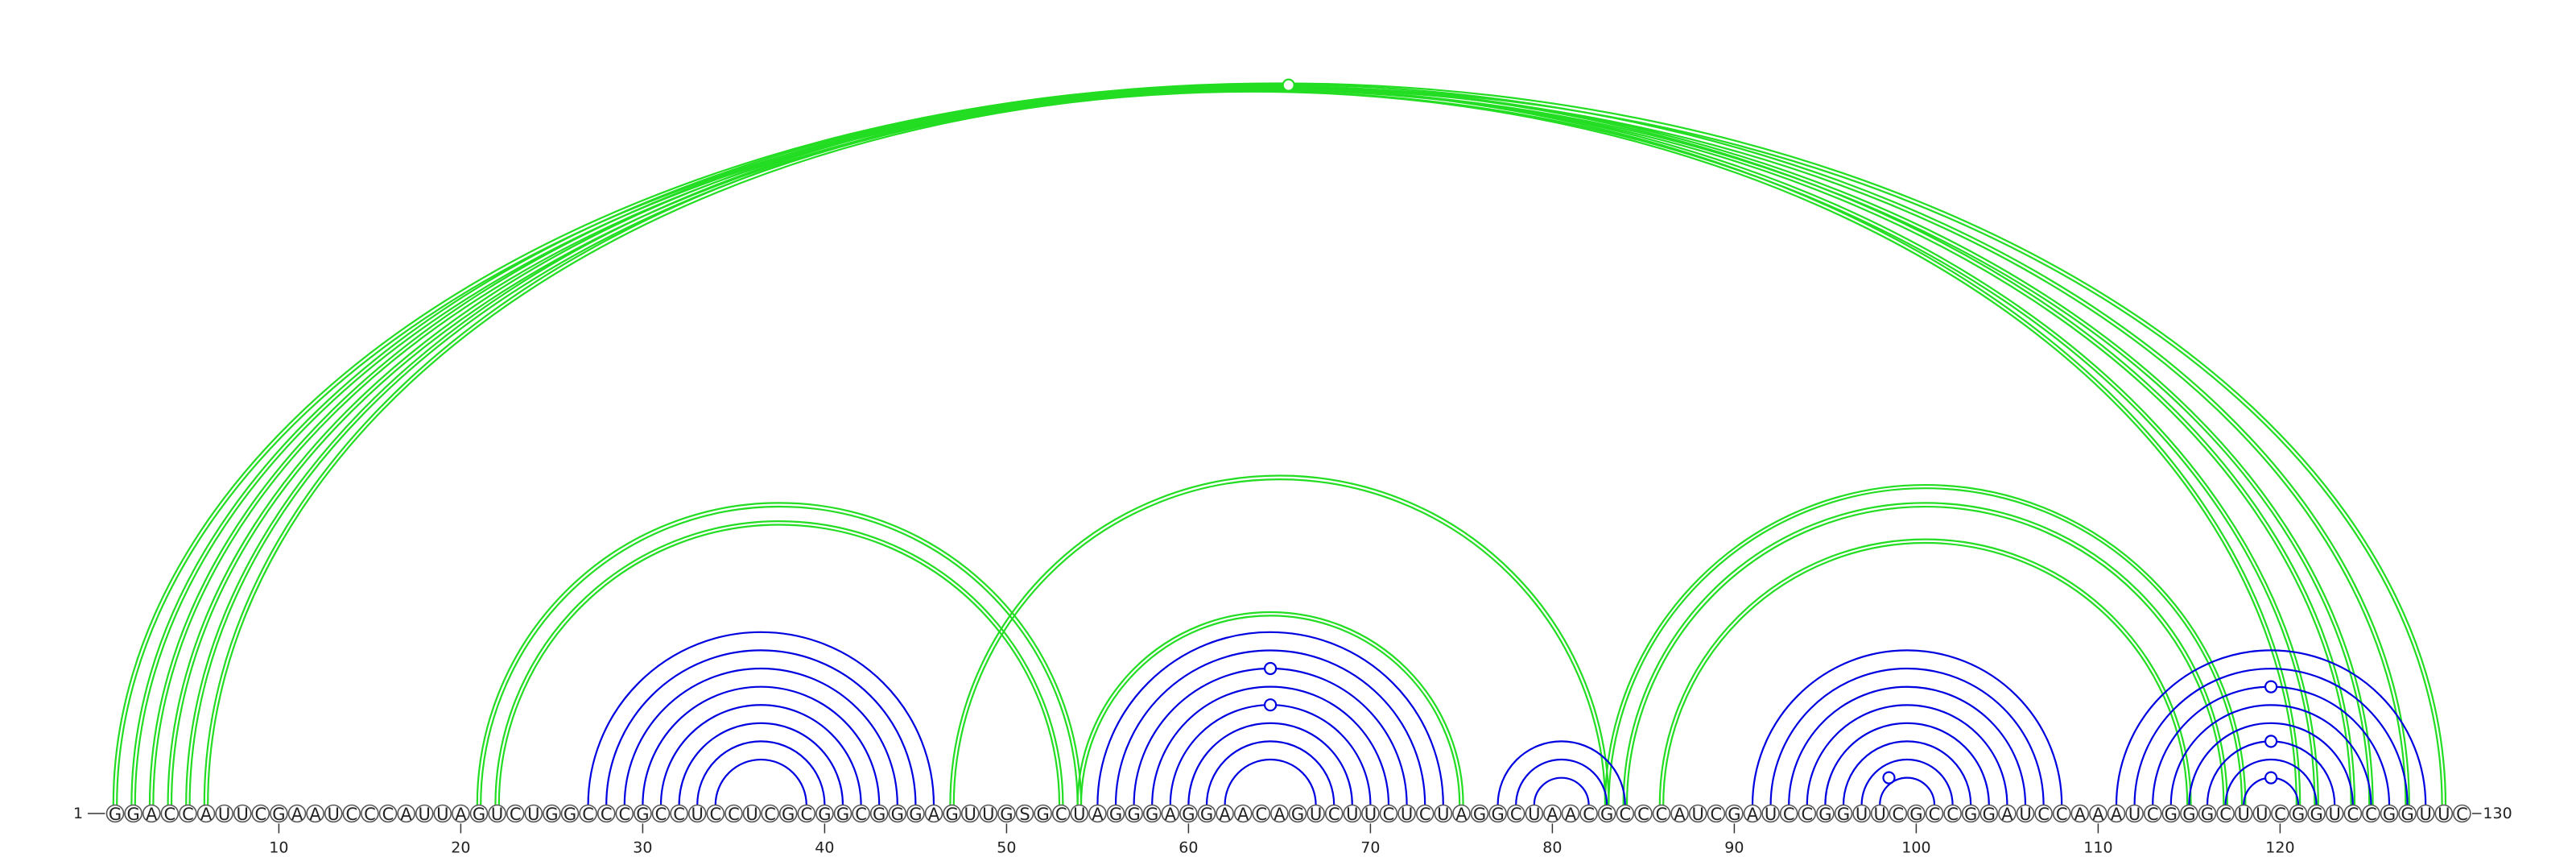  I want to click on tick-label-80: 80, so click(1552, 848).